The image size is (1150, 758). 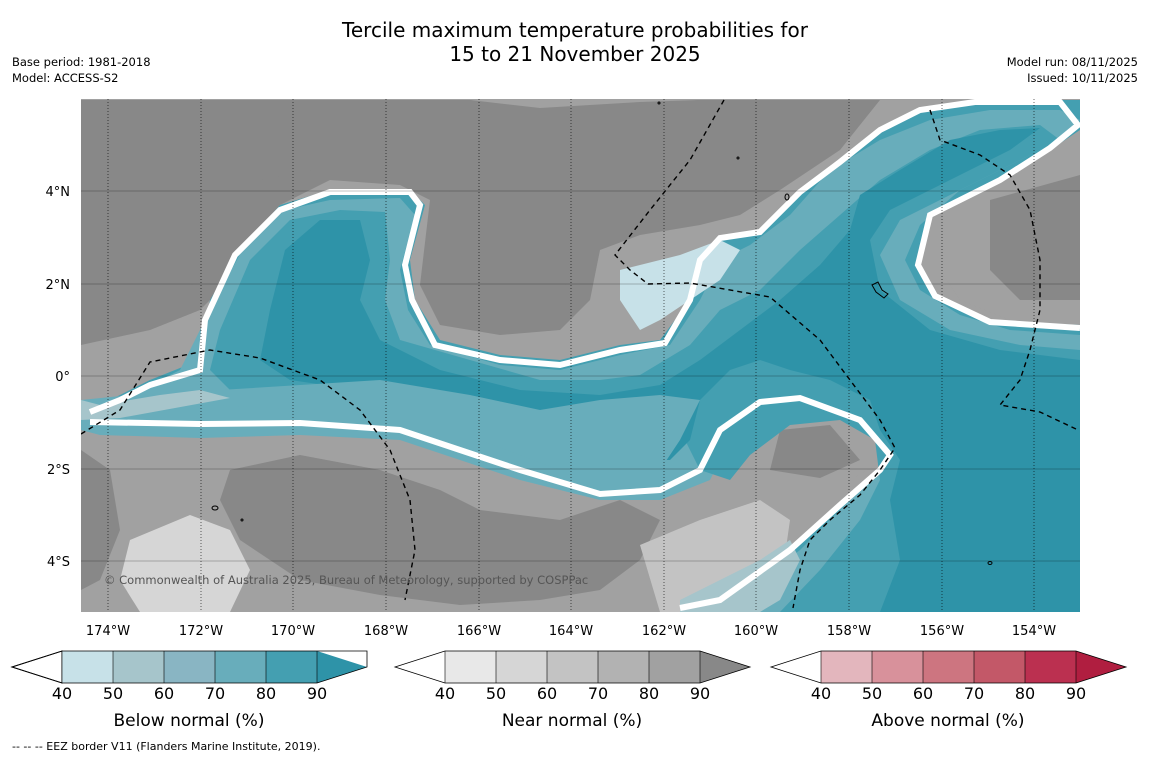 I want to click on x-tick-label: 154°W, so click(x=1034, y=631).